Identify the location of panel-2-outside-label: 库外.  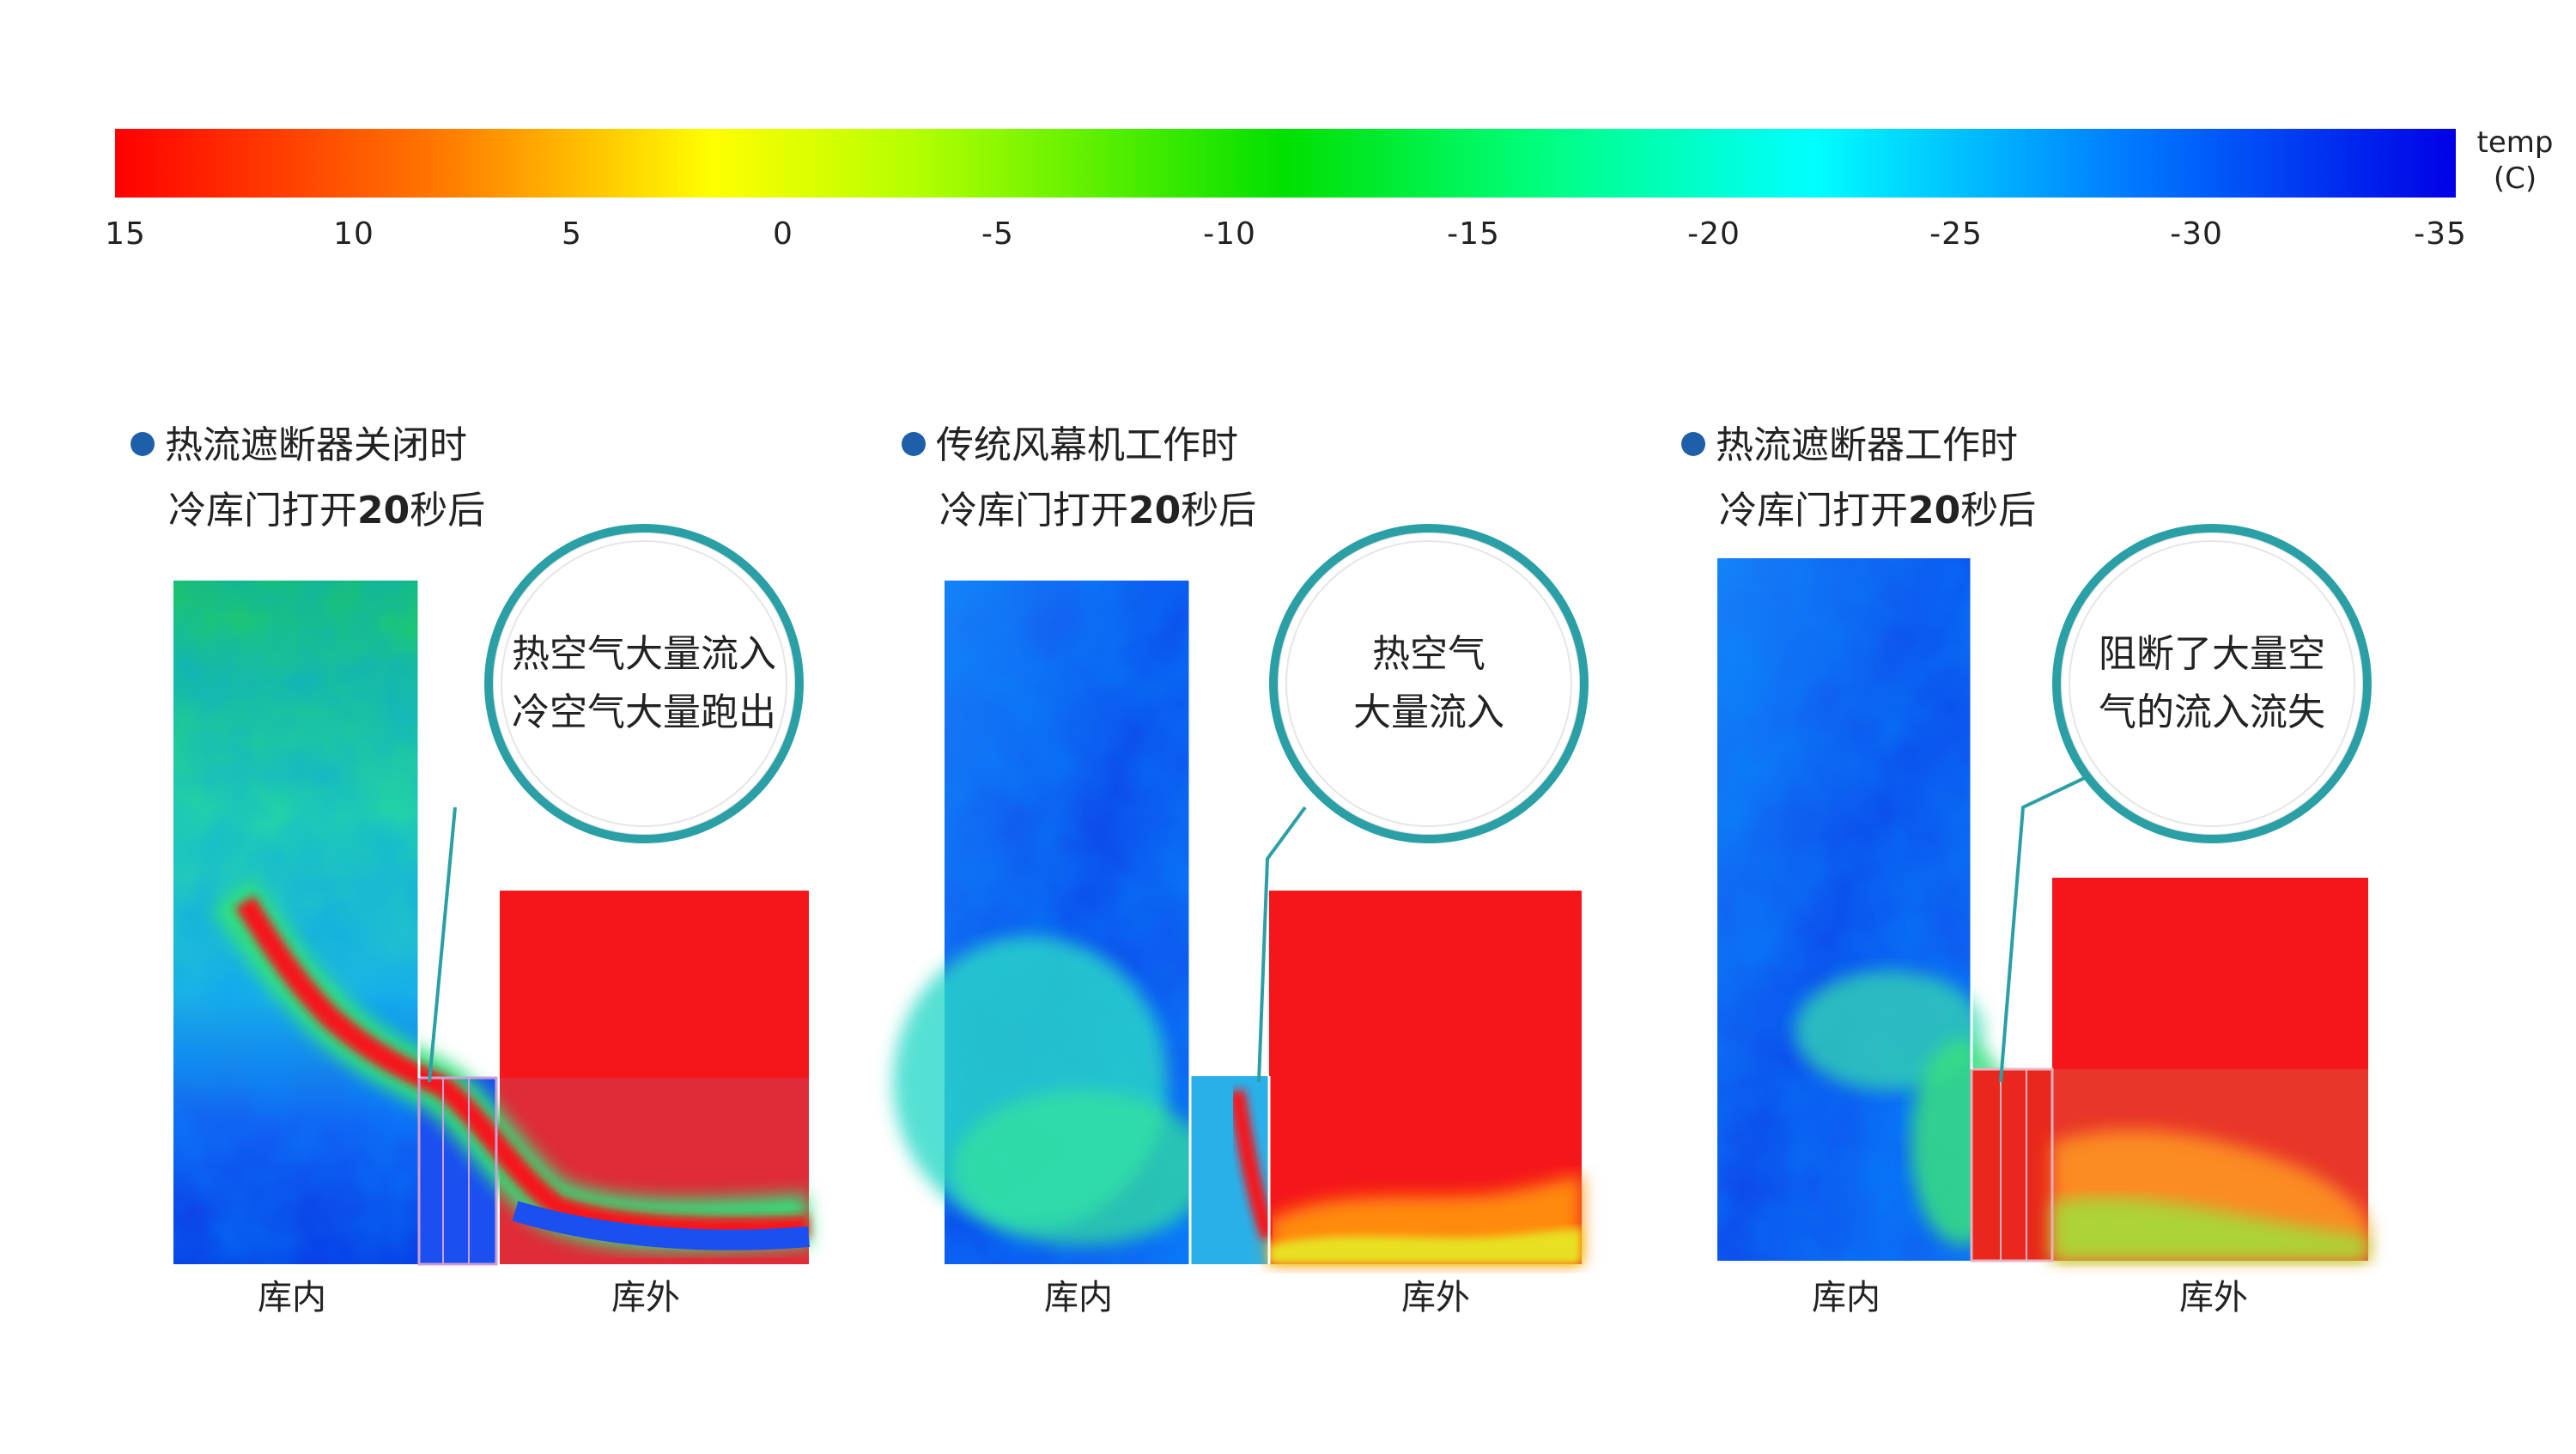
(1436, 1297).